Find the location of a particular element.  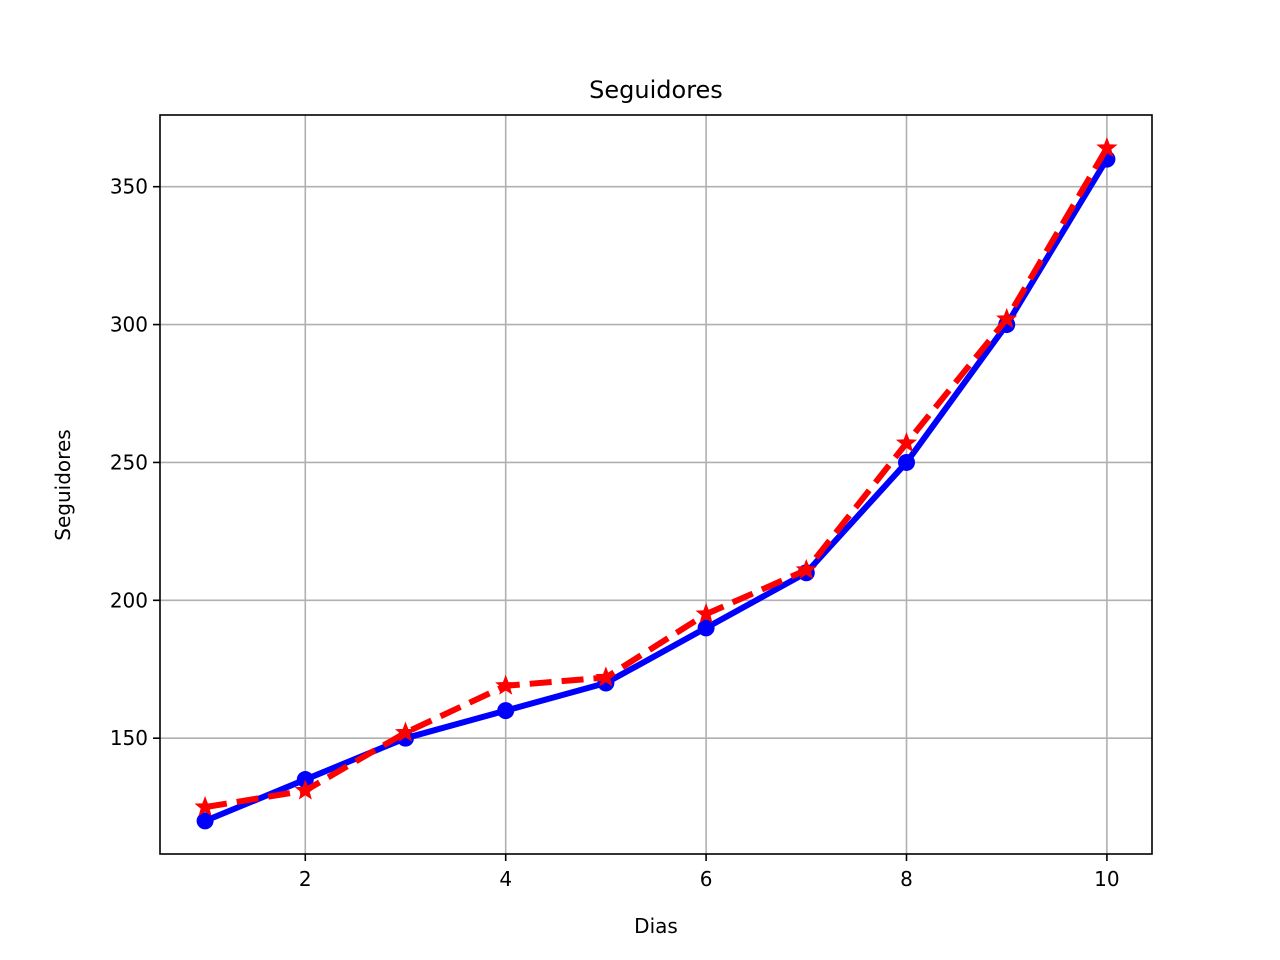

y-axis-label: Seguidores is located at coordinates (63, 484).